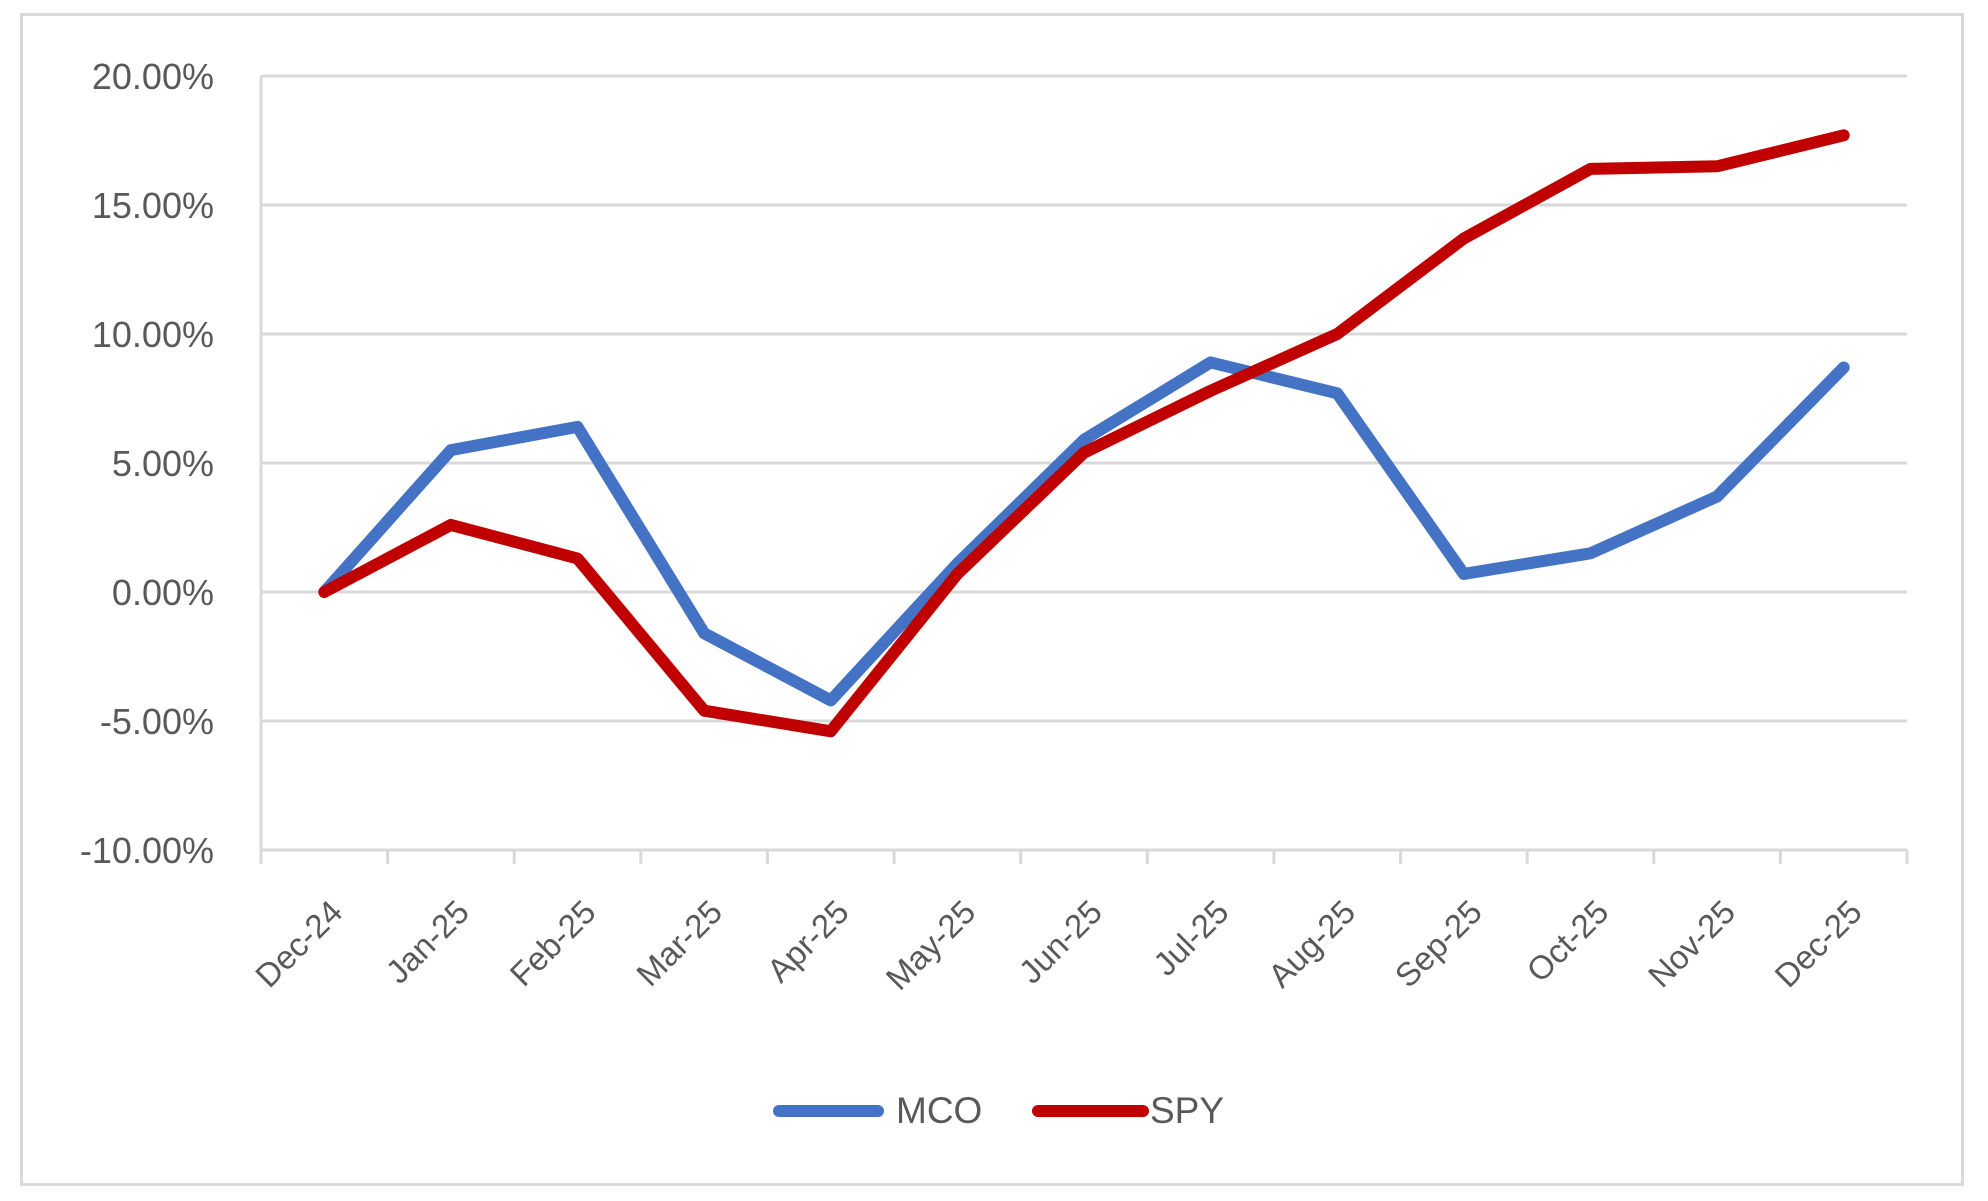 The image size is (1988, 1201). Describe the element at coordinates (163, 463) in the screenshot. I see `y-tick-label: 5.00%` at that location.